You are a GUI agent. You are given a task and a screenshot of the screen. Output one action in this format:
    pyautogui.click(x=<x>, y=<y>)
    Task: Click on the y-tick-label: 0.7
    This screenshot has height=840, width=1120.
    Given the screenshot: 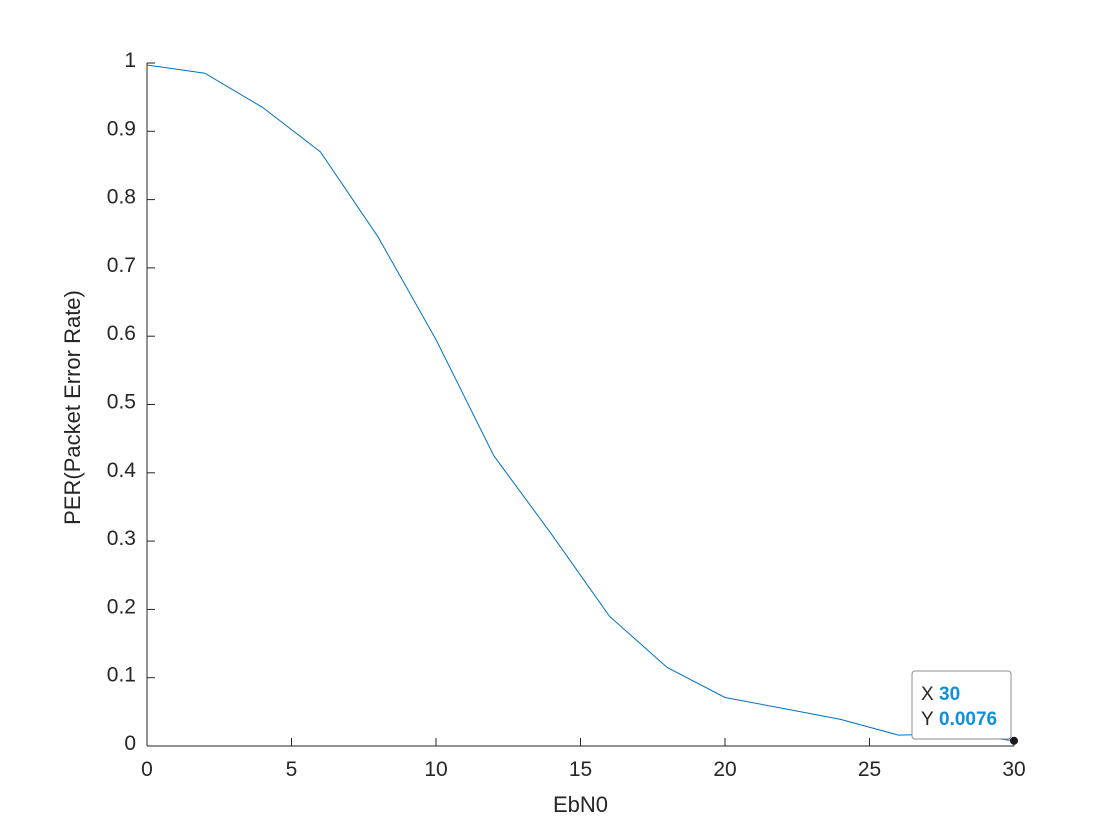 What is the action you would take?
    pyautogui.click(x=121, y=265)
    